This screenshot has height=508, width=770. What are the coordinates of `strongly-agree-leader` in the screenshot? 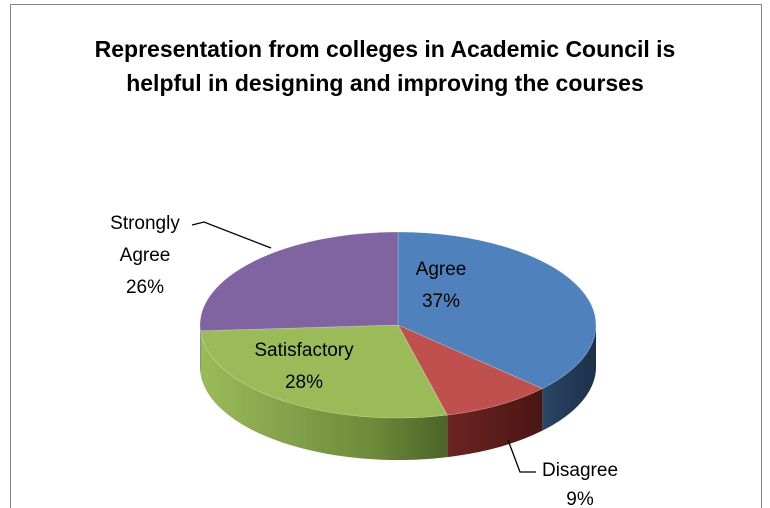 It's located at (231, 235).